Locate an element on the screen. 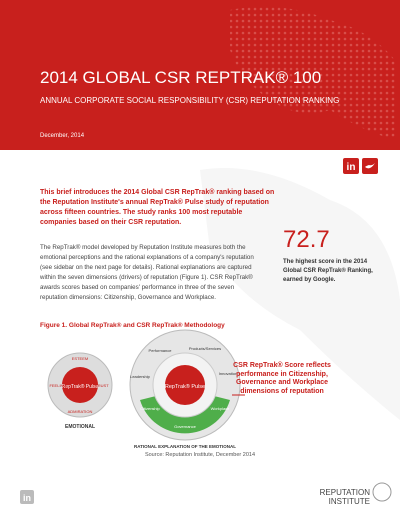 Image resolution: width=400 pixels, height=518 pixels. dimension: Governance is located at coordinates (185, 426).